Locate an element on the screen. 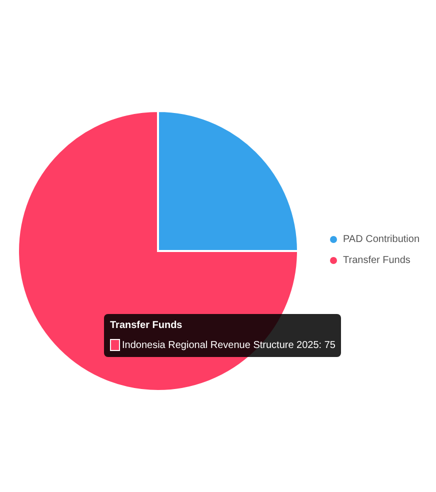 The width and height of the screenshot is (436, 492). legend-label: Transfer Funds is located at coordinates (376, 260).